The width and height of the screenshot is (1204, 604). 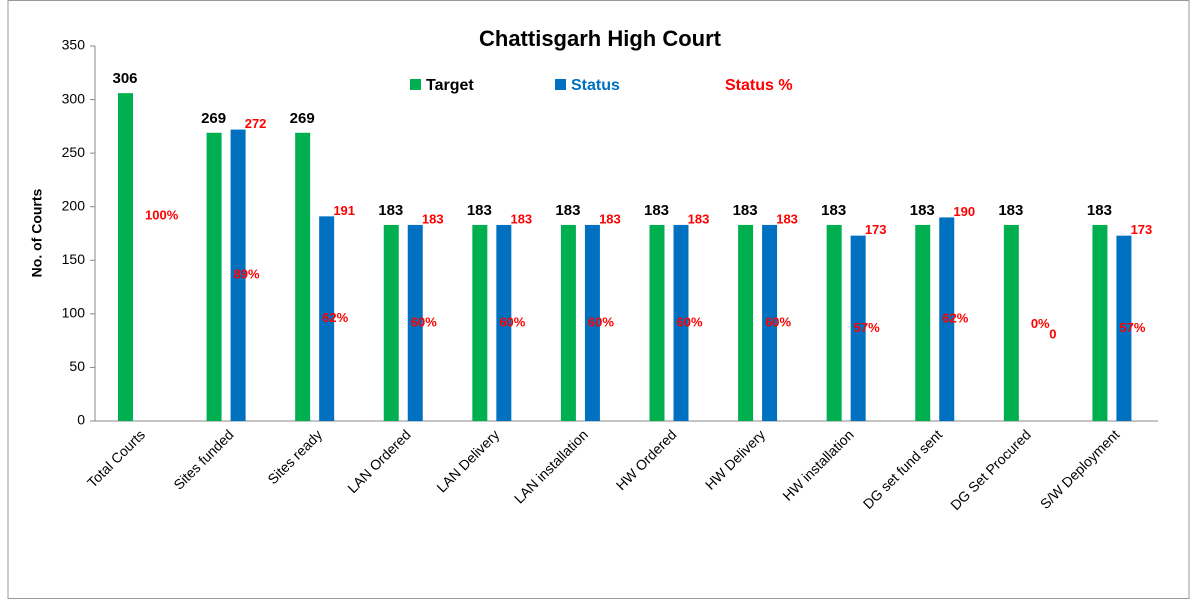 I want to click on data-label: 306, so click(x=124, y=78).